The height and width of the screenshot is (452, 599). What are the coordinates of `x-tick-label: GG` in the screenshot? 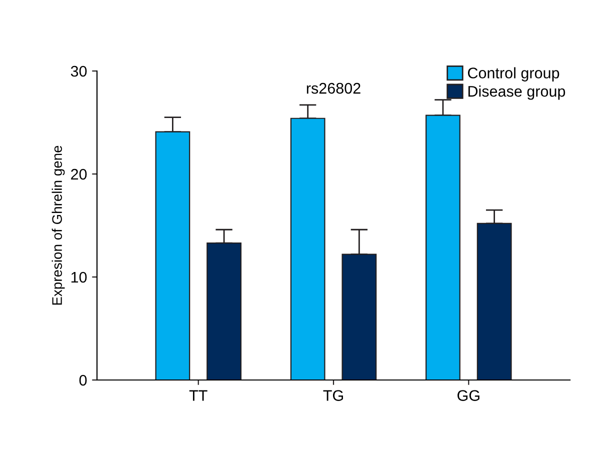 It's located at (469, 395).